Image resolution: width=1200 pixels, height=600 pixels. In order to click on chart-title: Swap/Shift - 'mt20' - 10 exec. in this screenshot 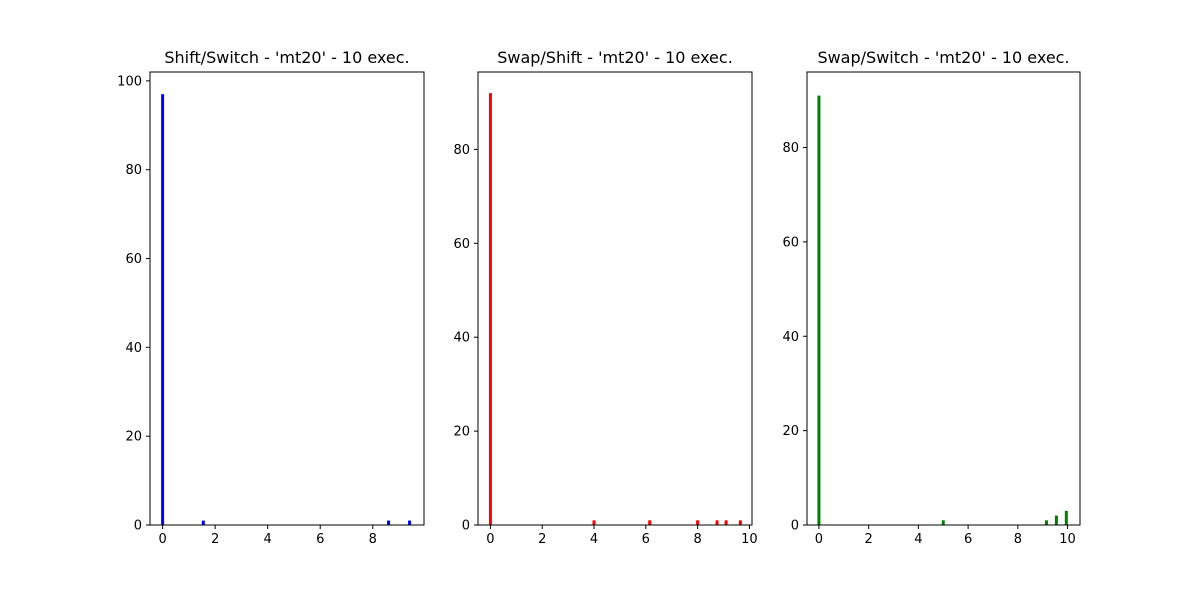, I will do `click(615, 57)`.